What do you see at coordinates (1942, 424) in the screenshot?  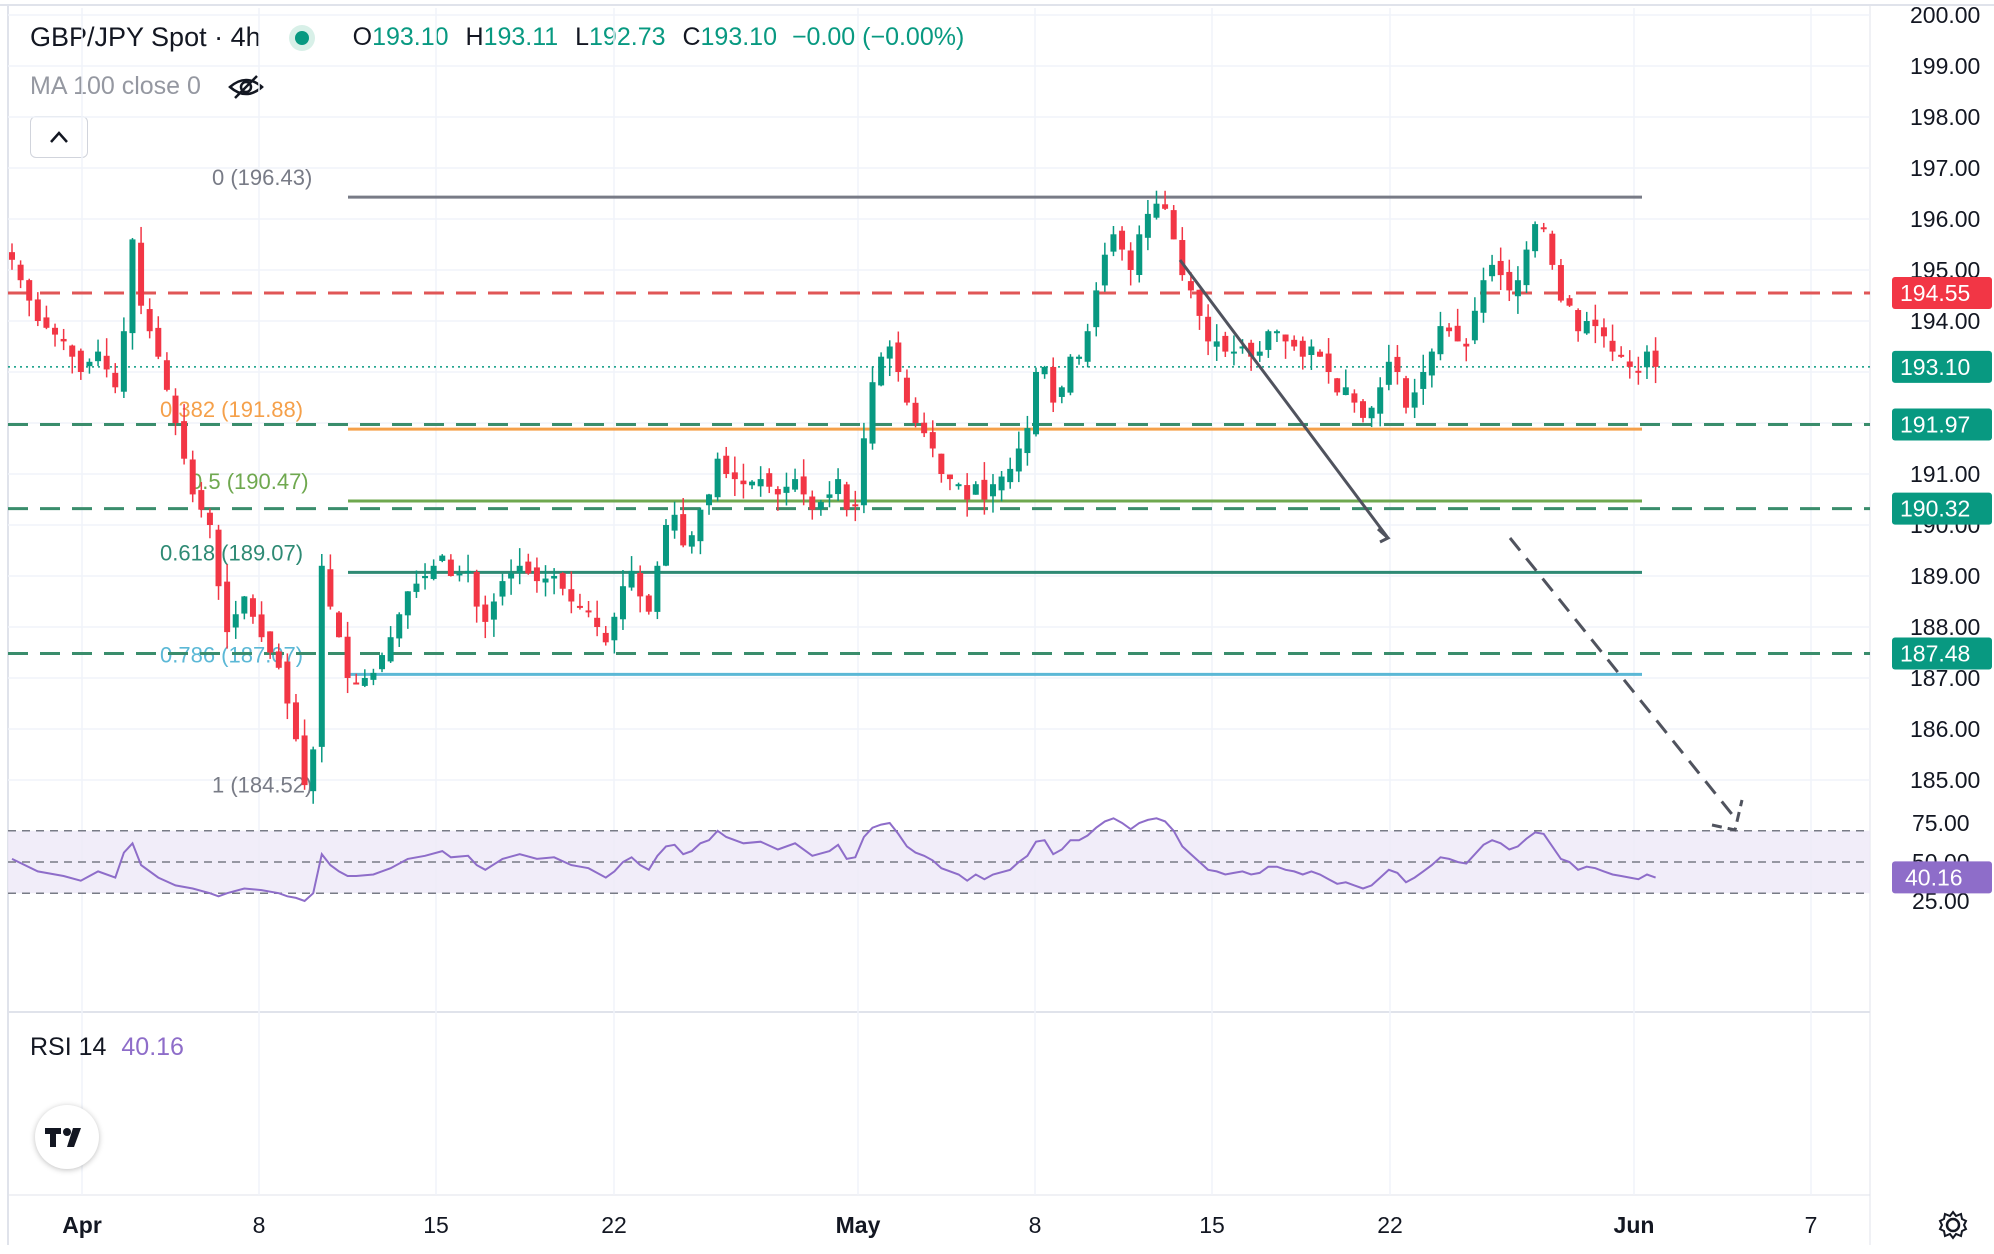 I see `price-tag-191.97` at bounding box center [1942, 424].